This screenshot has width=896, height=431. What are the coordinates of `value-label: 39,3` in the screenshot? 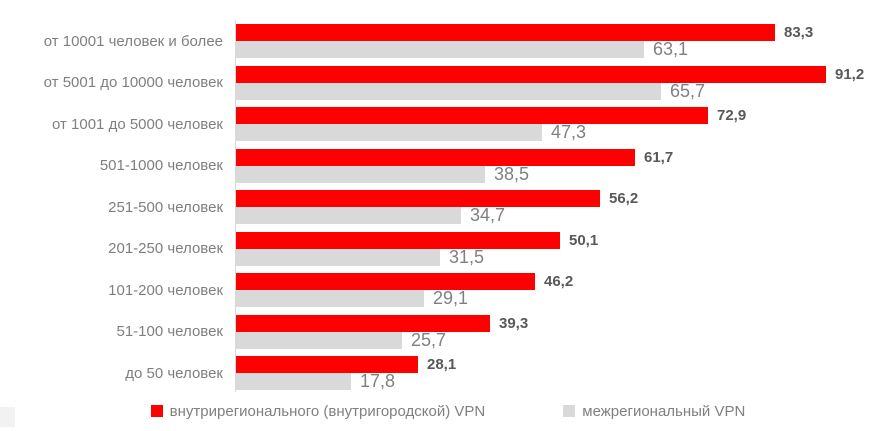 It's located at (514, 323).